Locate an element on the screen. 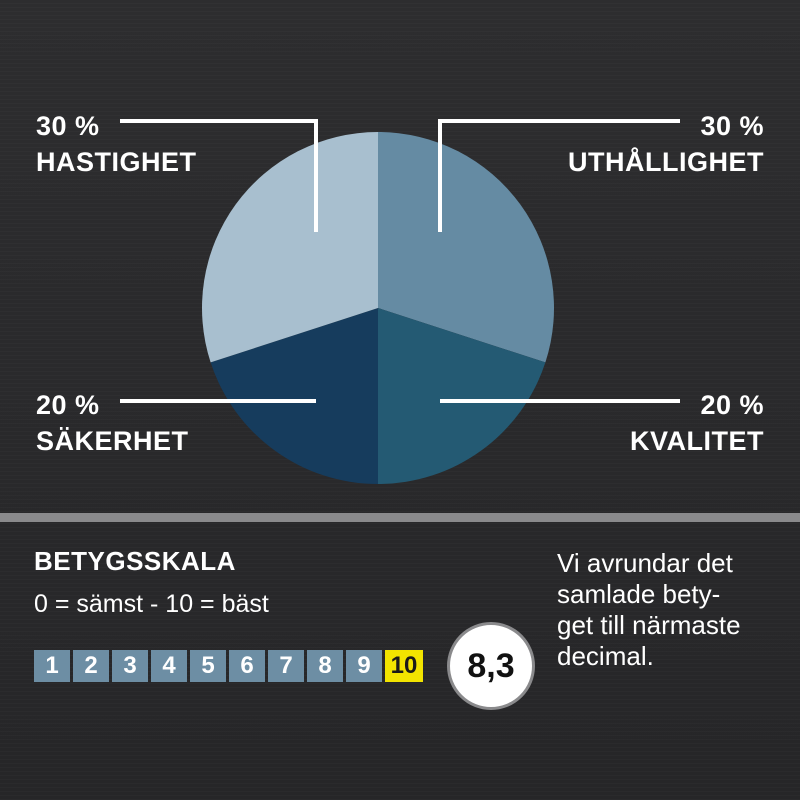  label-hastighet: 30 % HASTIGHET is located at coordinates (116, 144).